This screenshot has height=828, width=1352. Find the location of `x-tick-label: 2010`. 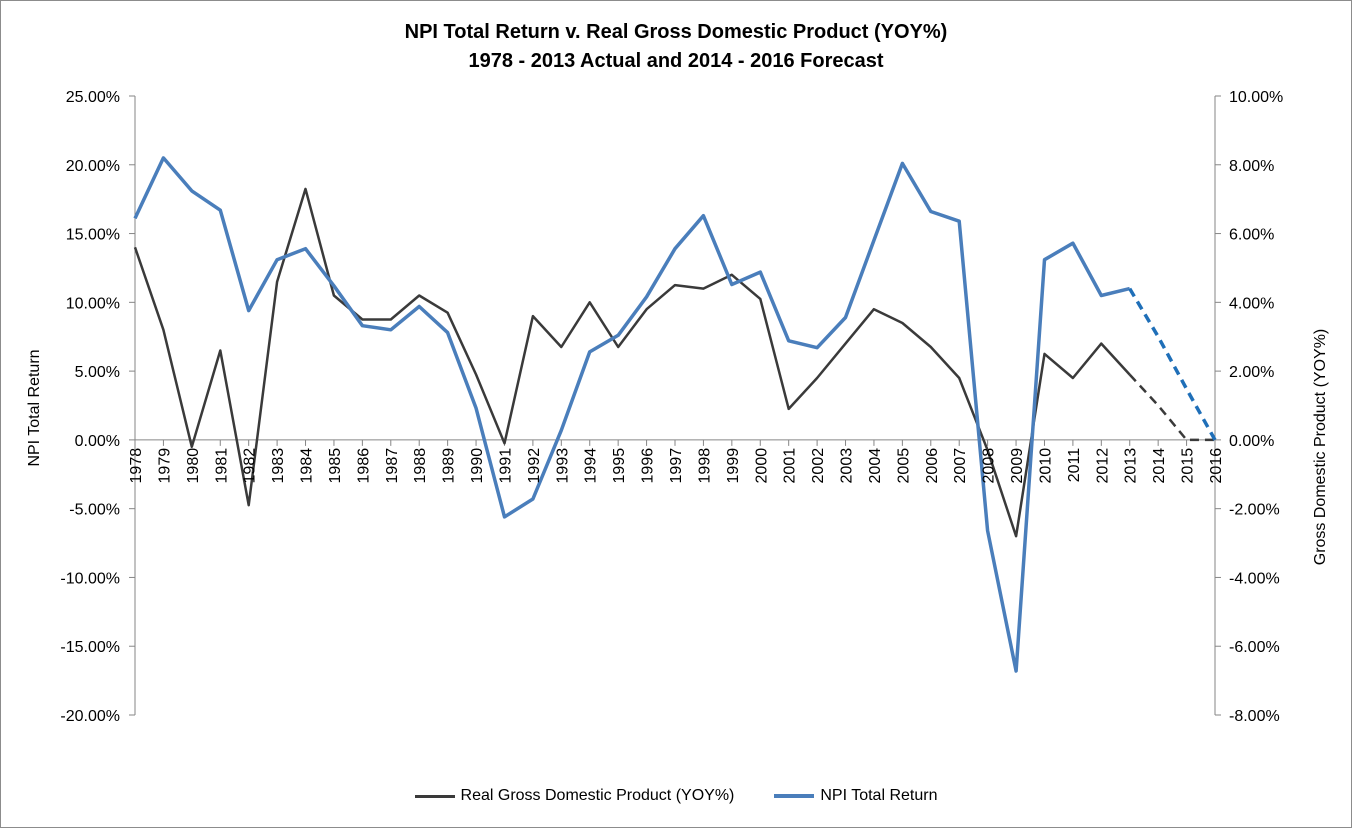

x-tick-label: 2010 is located at coordinates (1045, 466).